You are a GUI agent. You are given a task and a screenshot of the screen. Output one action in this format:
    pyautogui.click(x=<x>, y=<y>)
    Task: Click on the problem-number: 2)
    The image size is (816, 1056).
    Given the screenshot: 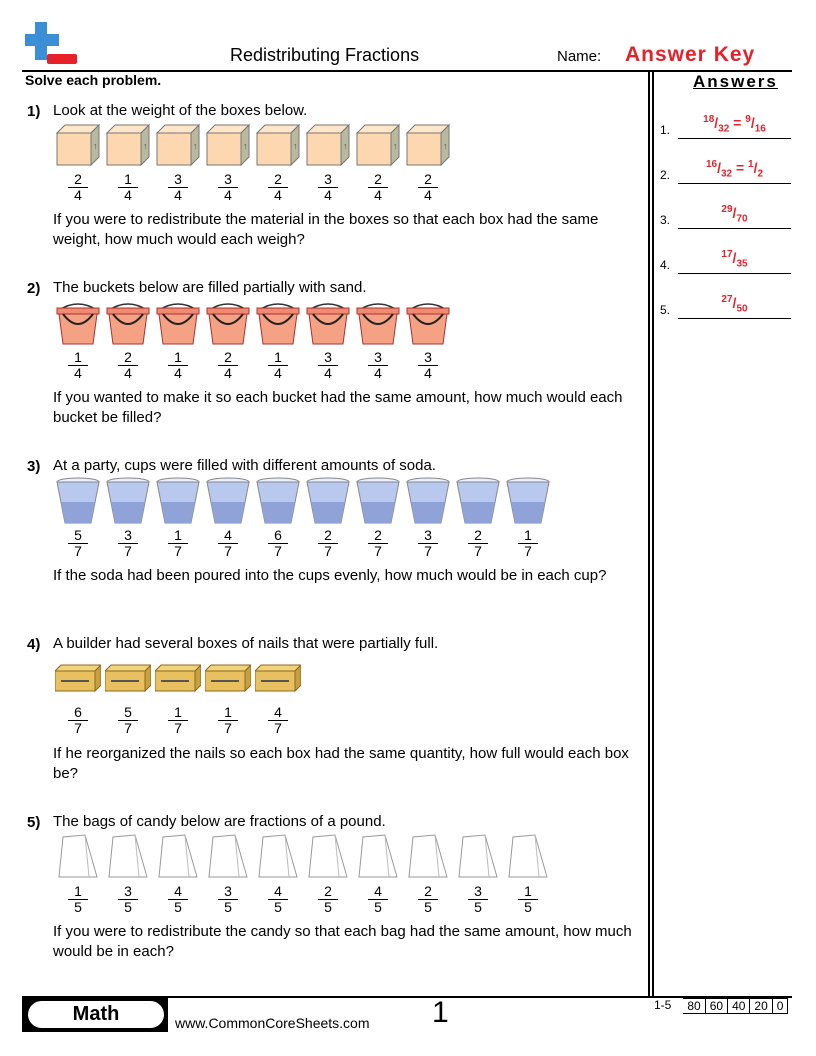 What is the action you would take?
    pyautogui.click(x=34, y=288)
    